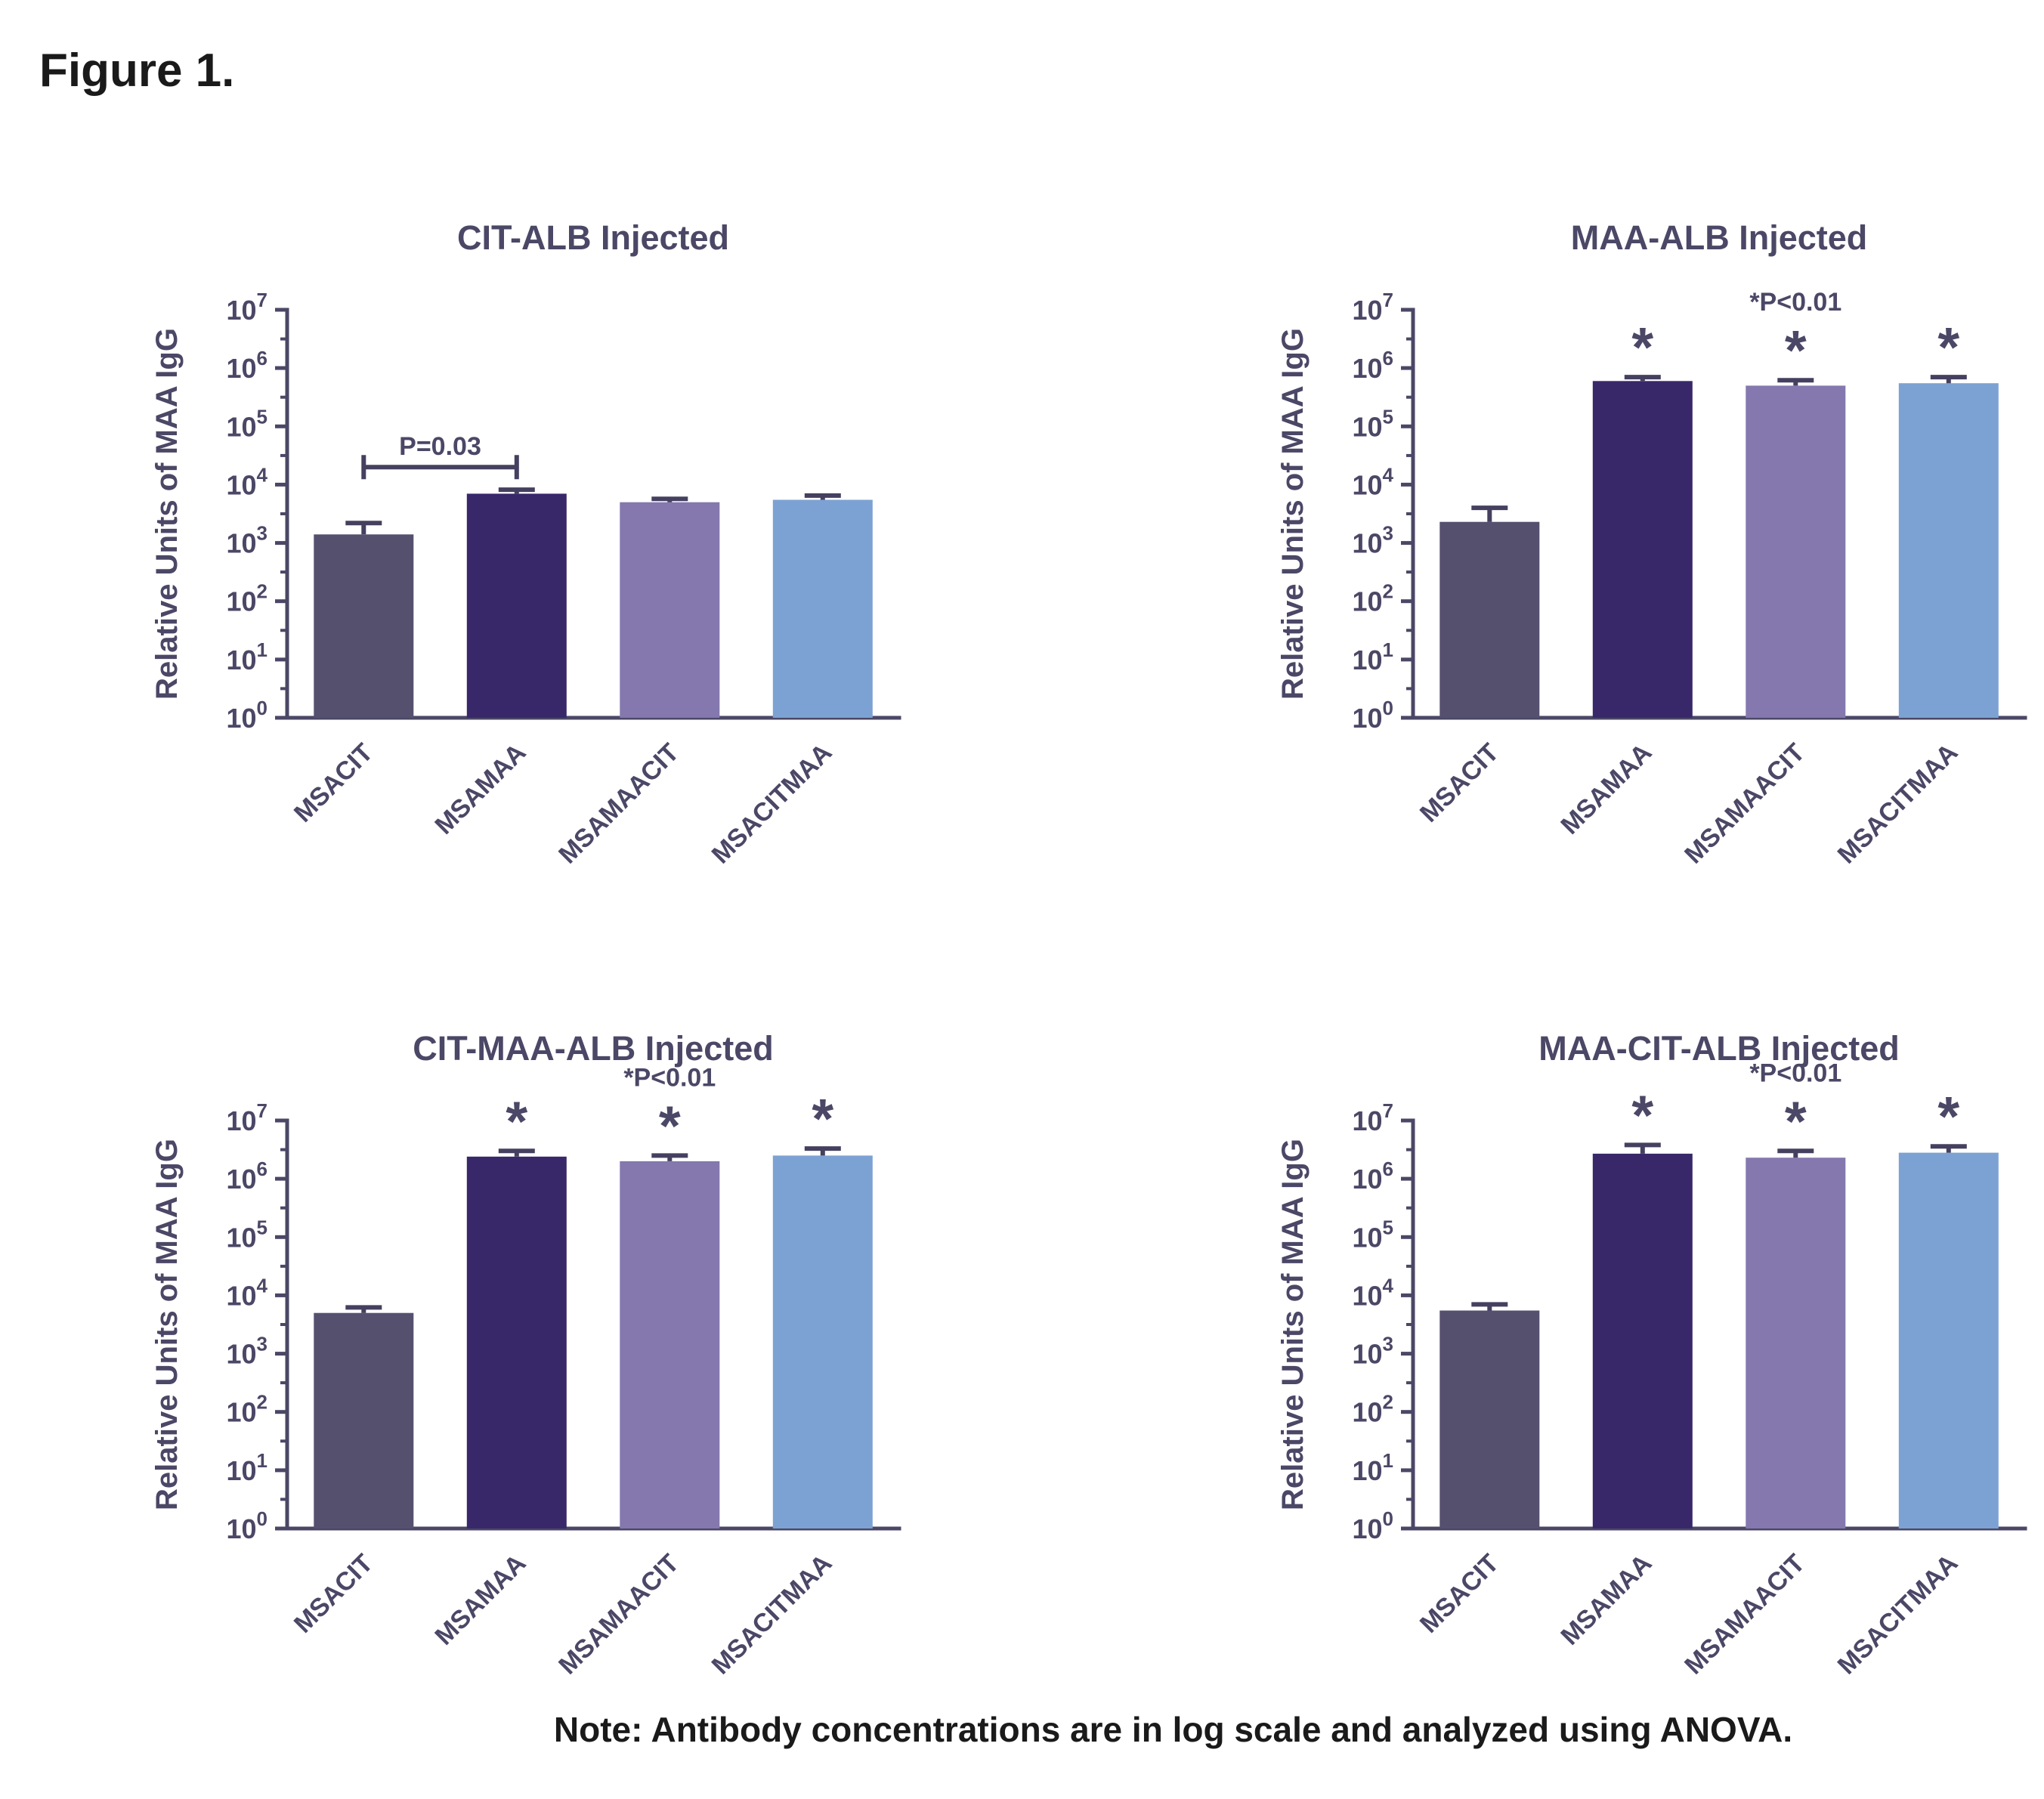  What do you see at coordinates (593, 237) in the screenshot?
I see `chart-title: CIT-ALB Injected` at bounding box center [593, 237].